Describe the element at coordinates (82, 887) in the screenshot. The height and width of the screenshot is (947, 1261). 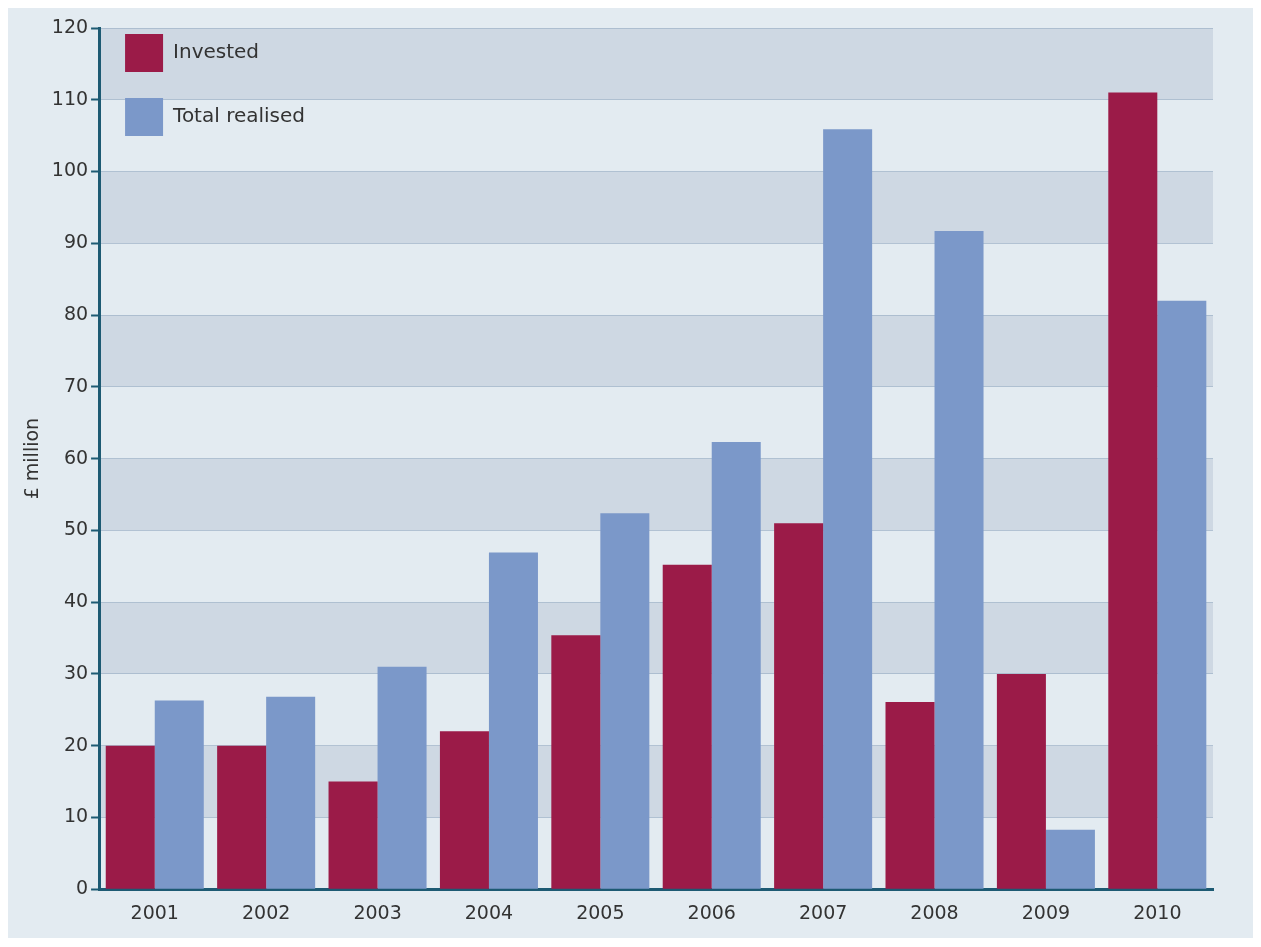
I see `y-tick-label: 0` at that location.